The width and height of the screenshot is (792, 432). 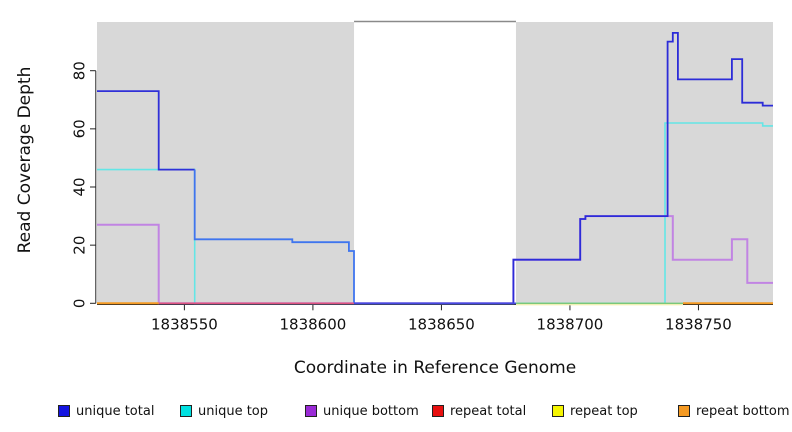 I want to click on y-tick-labels: 0 20 40 60 80, so click(x=80, y=184).